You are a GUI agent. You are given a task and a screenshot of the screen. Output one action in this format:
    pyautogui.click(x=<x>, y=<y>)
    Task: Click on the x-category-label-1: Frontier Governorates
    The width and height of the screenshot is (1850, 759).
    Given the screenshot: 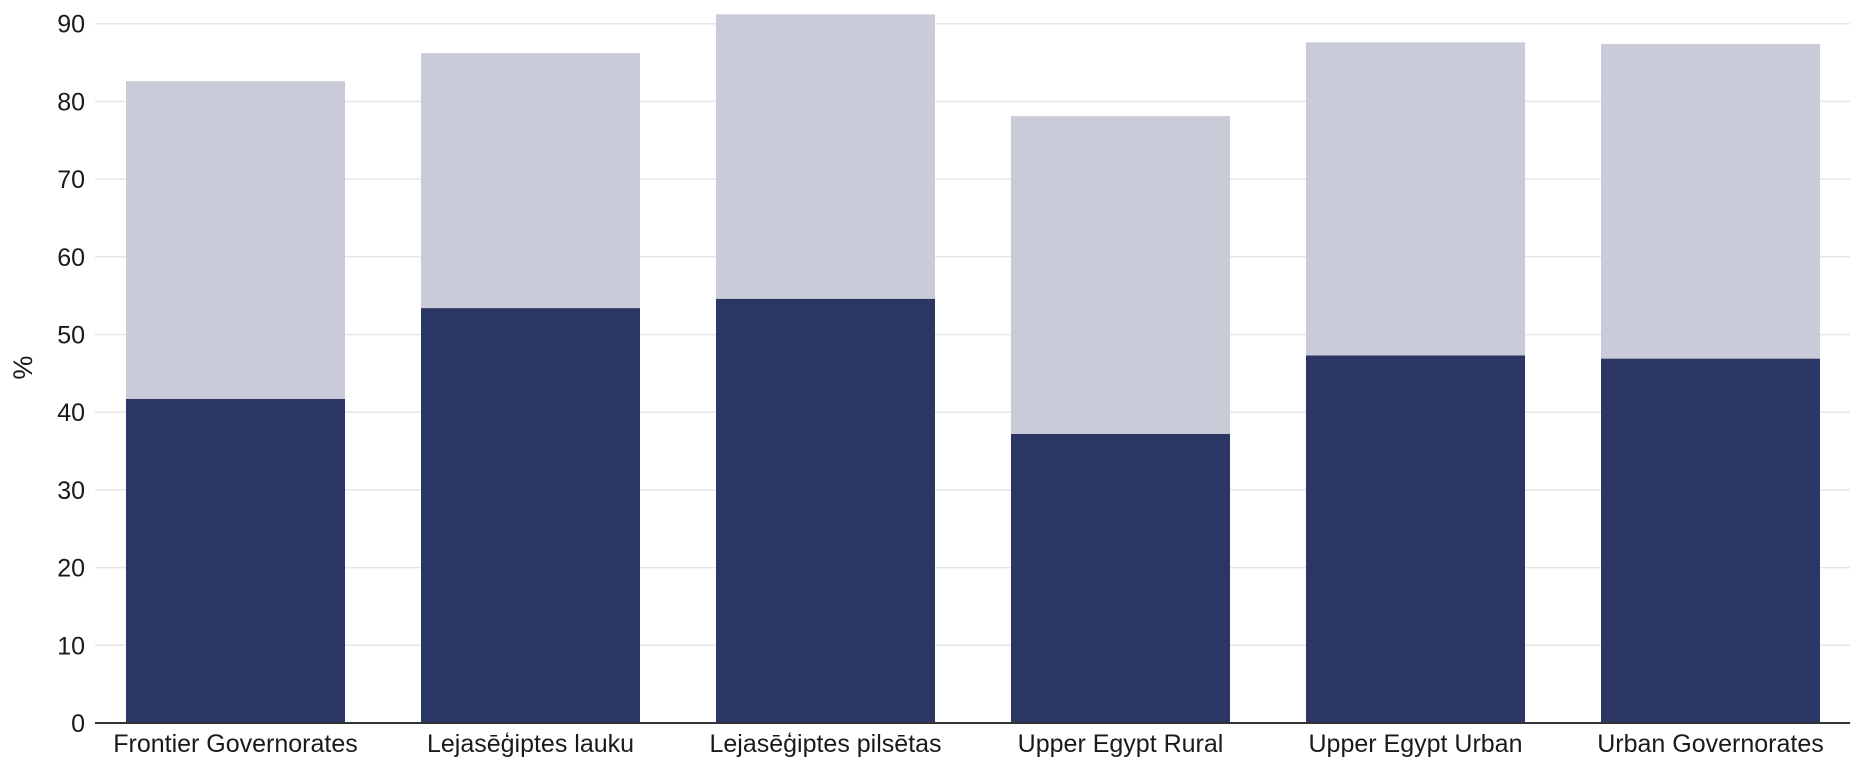 What is the action you would take?
    pyautogui.click(x=235, y=744)
    